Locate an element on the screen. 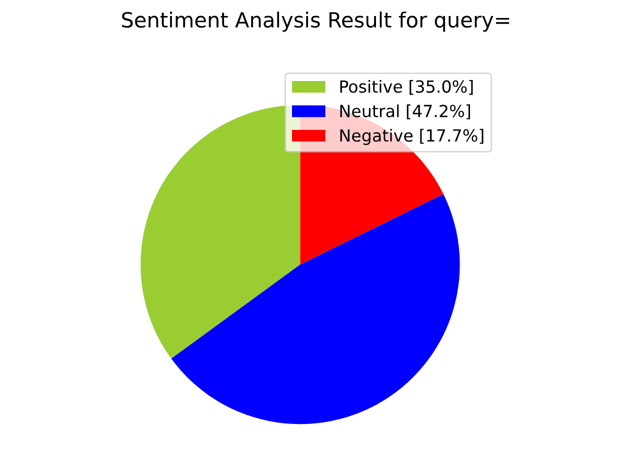  legend-label: Neutral [47.2%] is located at coordinates (405, 112).